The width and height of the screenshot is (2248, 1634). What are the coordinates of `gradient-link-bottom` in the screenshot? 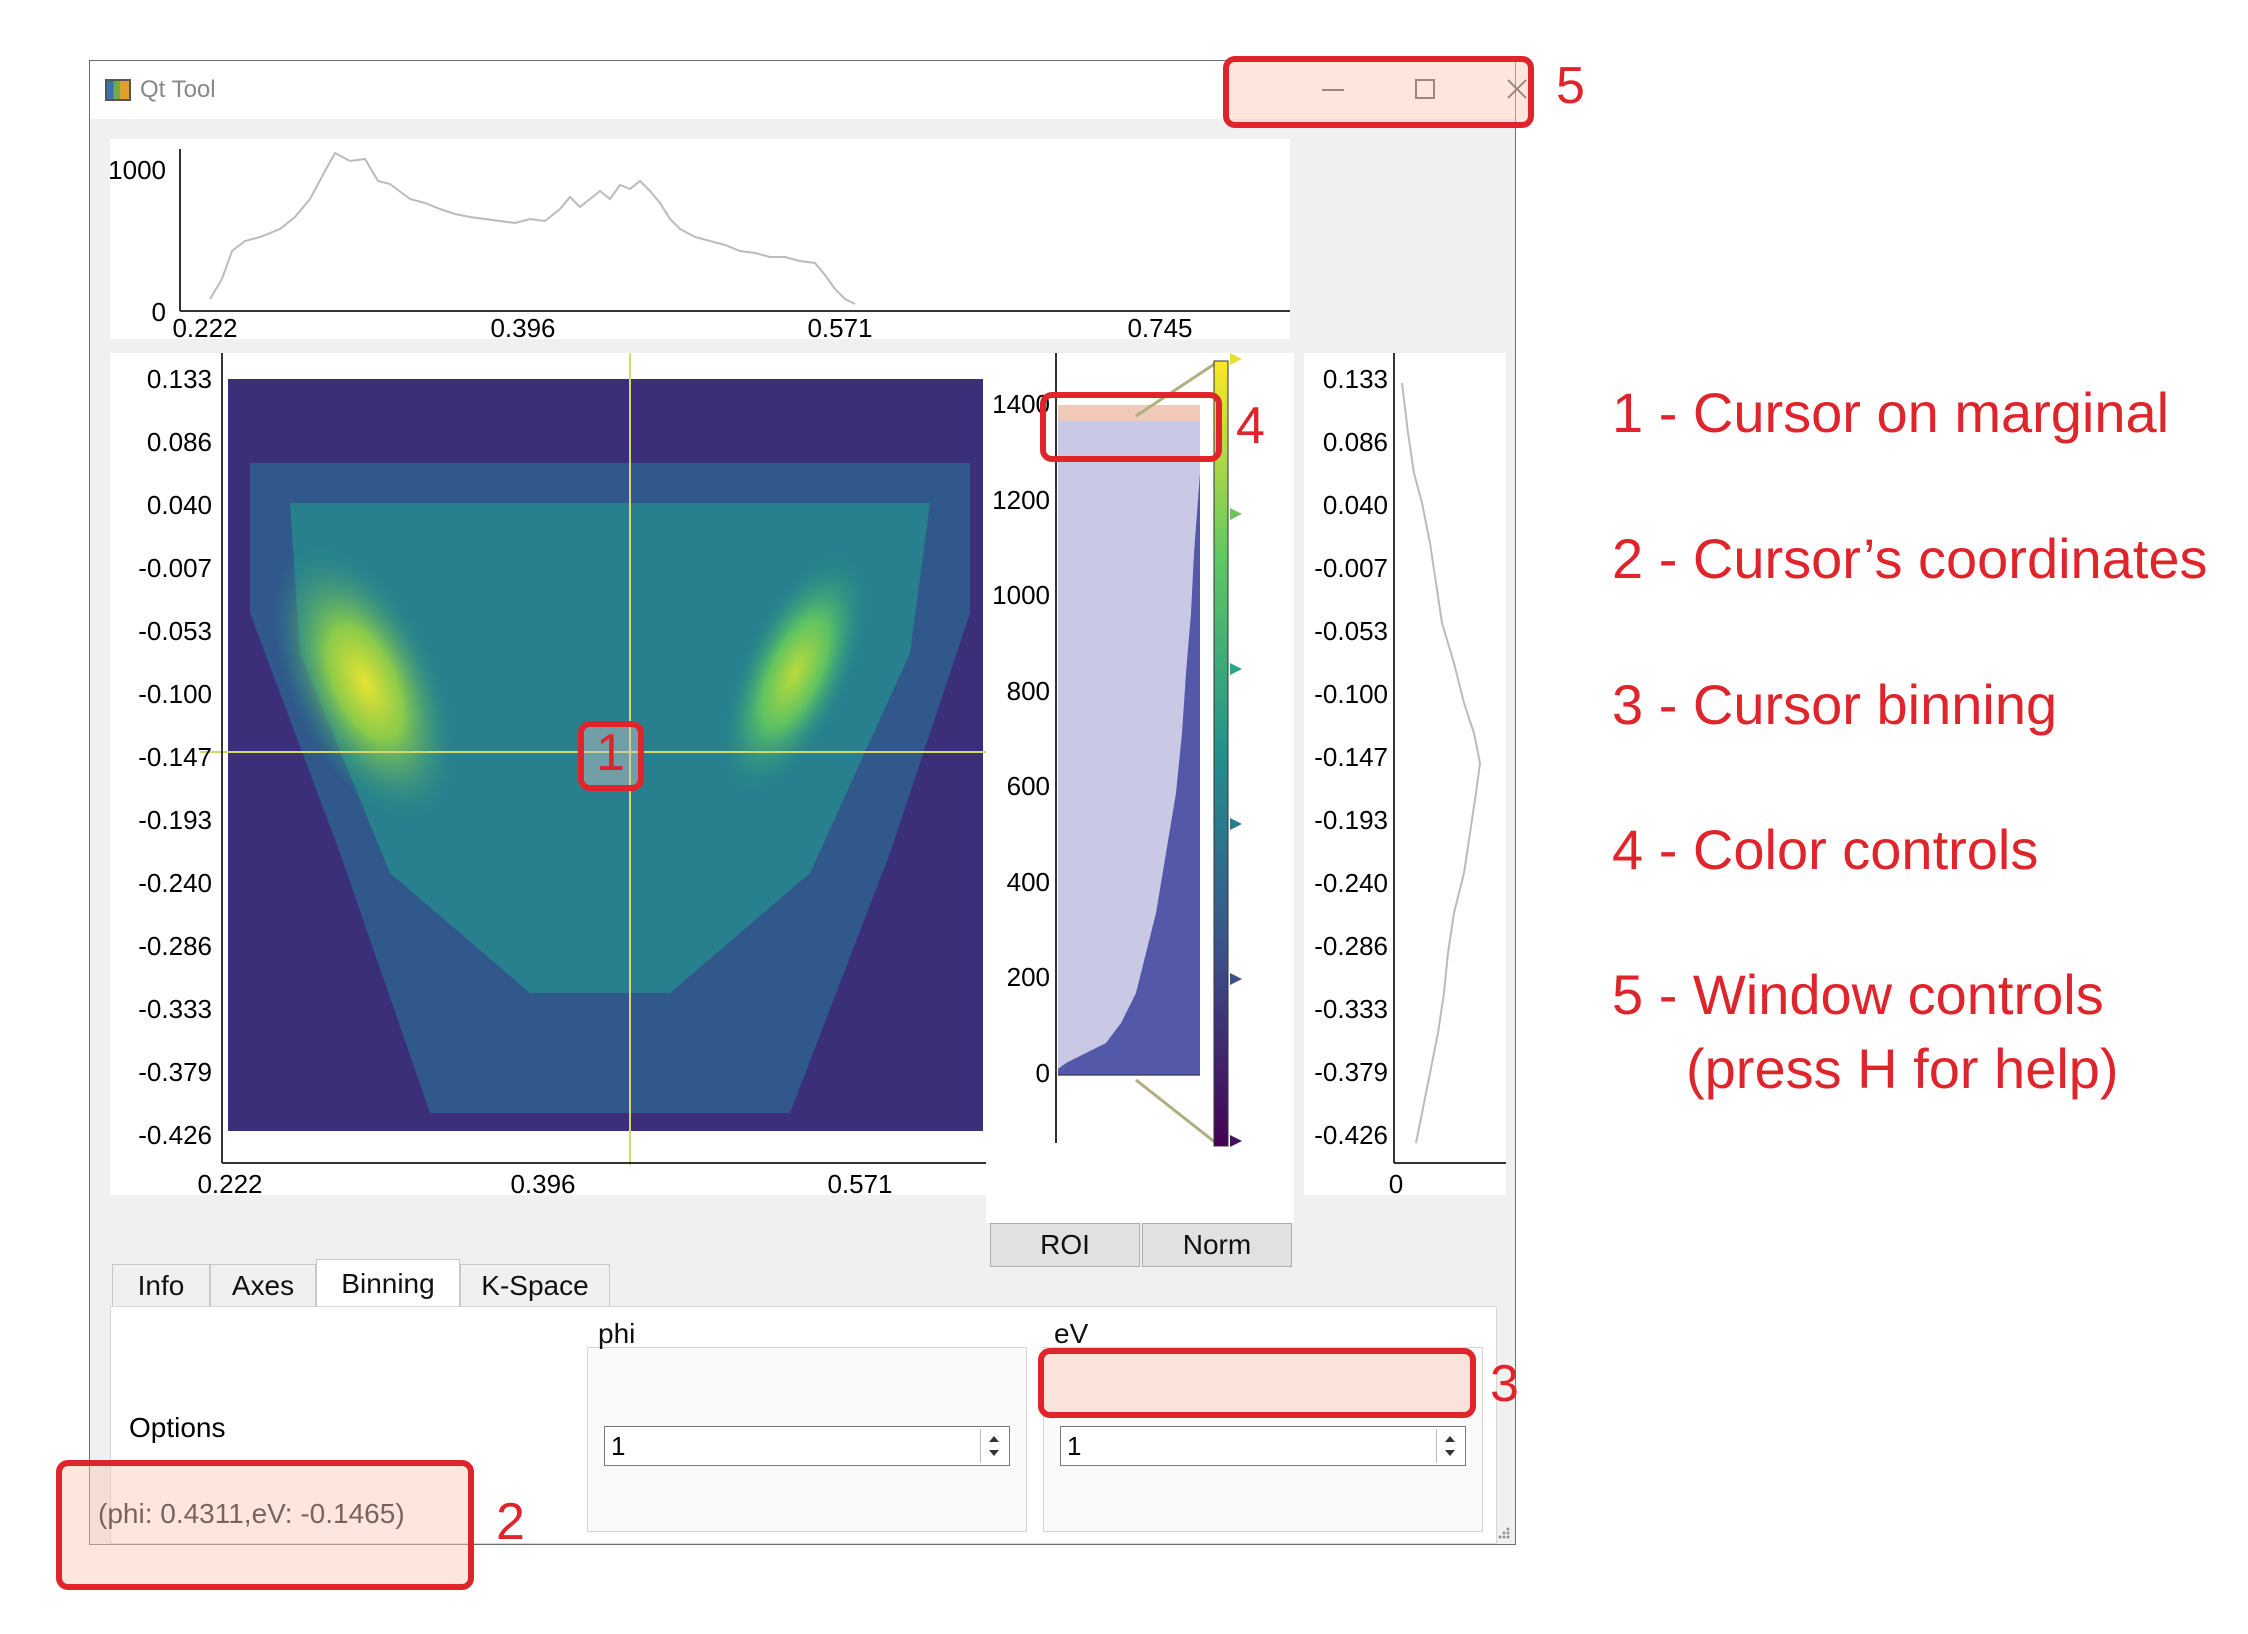 It's located at (1176, 1111).